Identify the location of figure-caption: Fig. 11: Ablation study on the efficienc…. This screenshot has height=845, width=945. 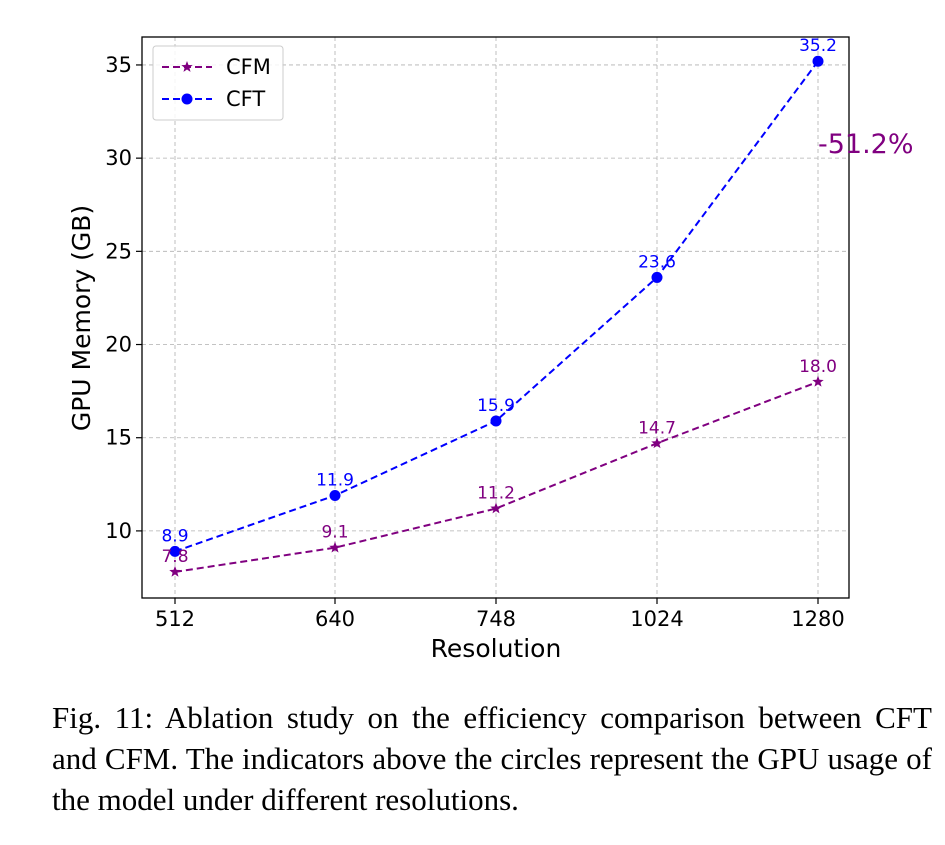
(492, 758).